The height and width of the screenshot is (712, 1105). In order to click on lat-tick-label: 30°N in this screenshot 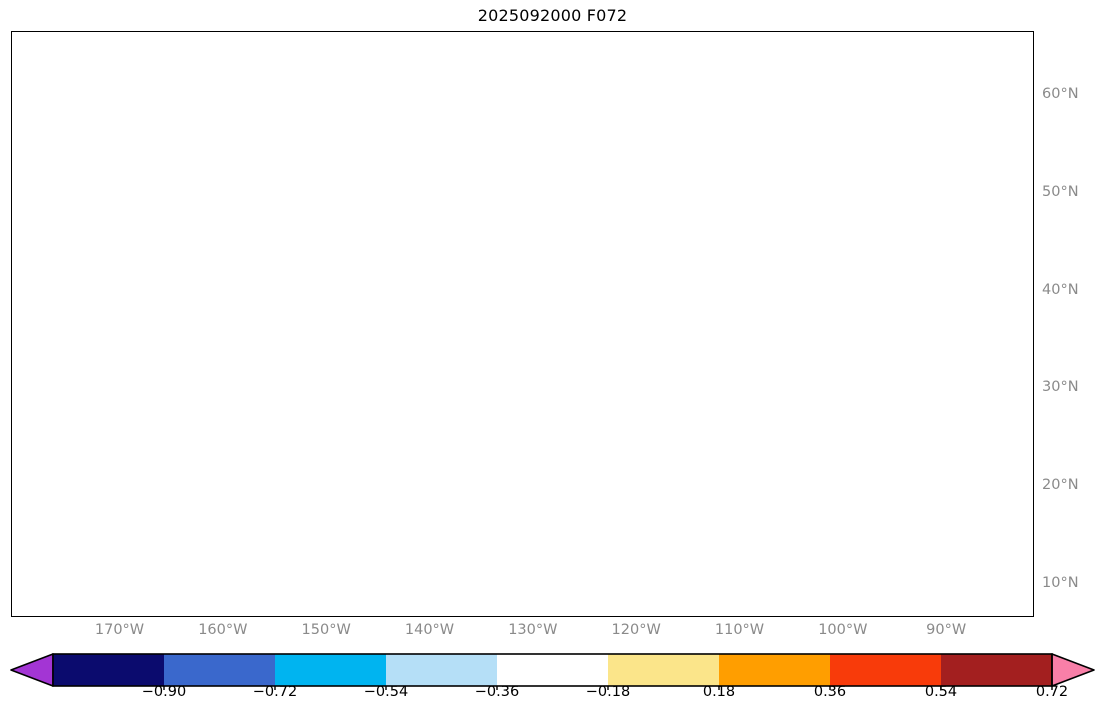, I will do `click(1060, 387)`.